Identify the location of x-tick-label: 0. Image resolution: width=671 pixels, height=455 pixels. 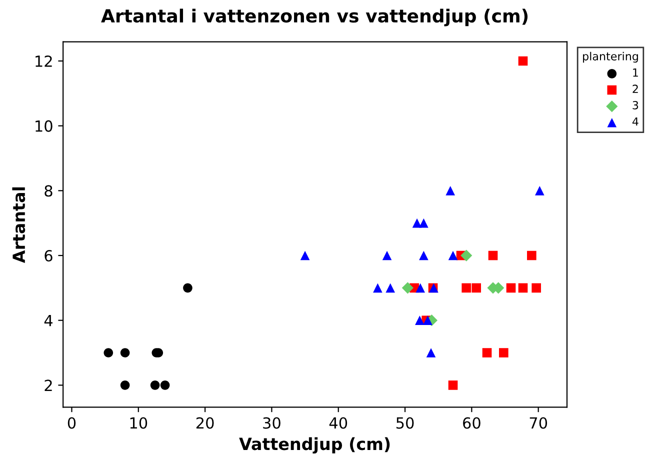
(72, 423).